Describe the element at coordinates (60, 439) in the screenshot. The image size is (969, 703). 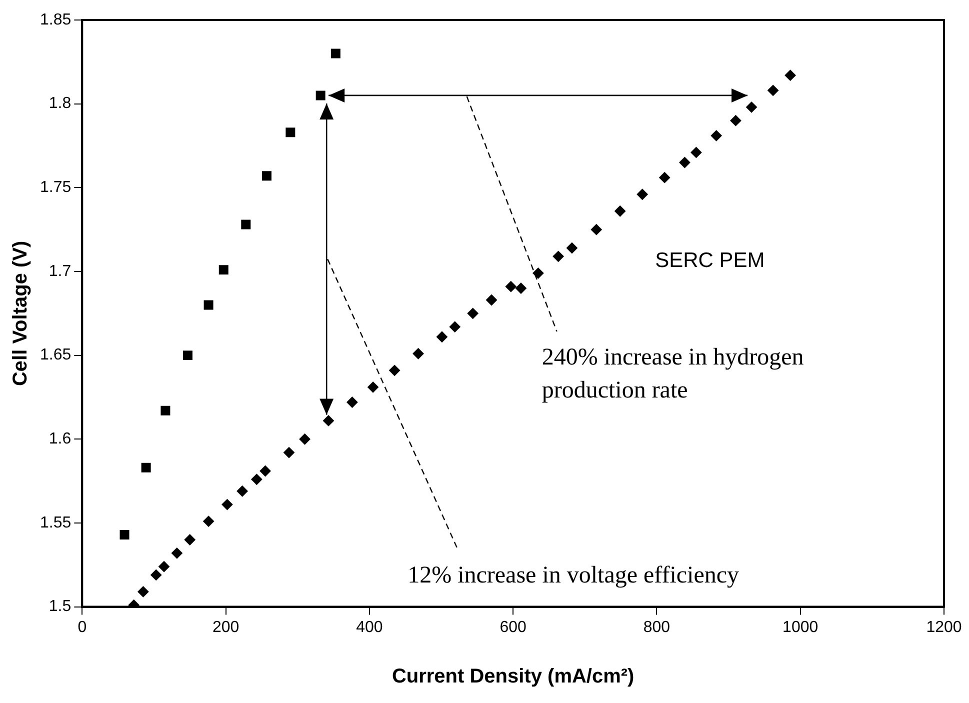
I see `y-tick-label: 1.6` at that location.